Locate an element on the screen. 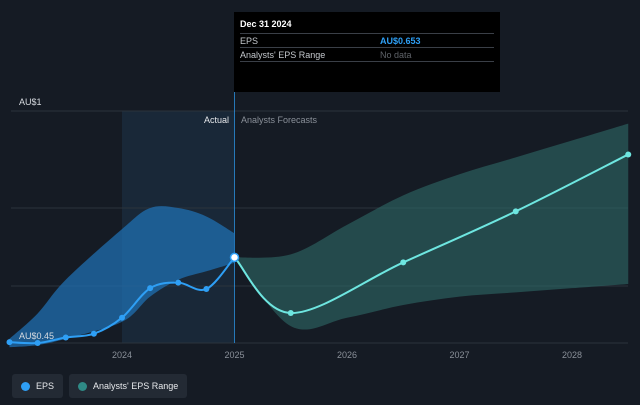  legend-eps: EPS is located at coordinates (38, 386).